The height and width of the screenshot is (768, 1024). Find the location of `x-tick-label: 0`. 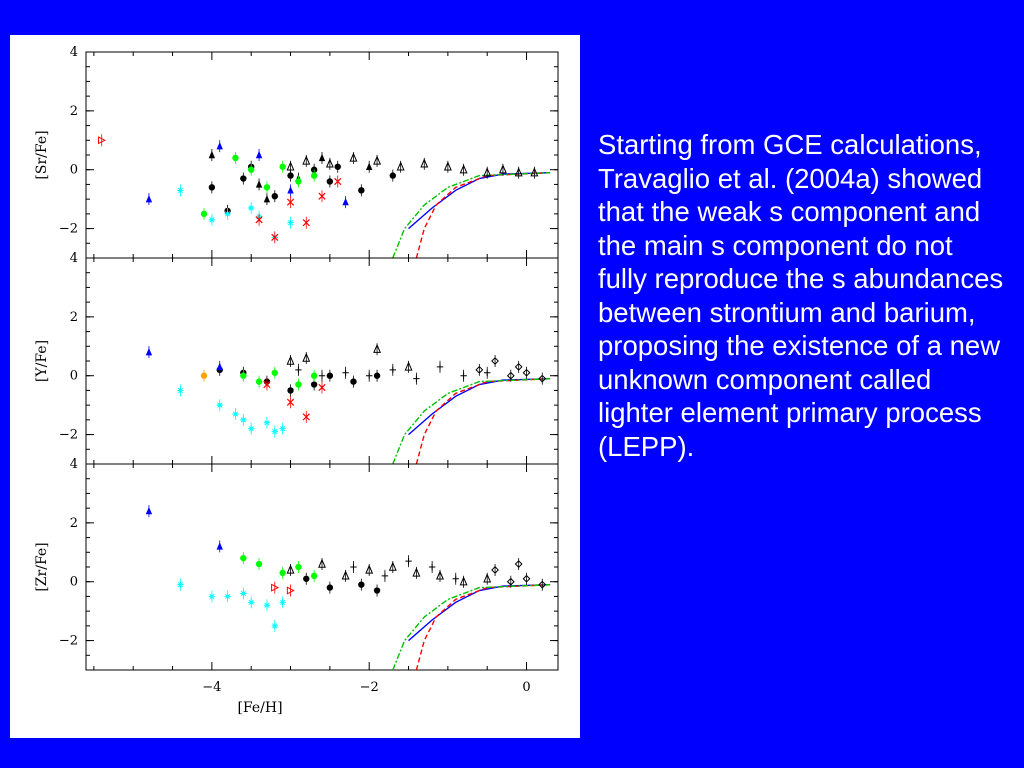

x-tick-label: 0 is located at coordinates (526, 687).